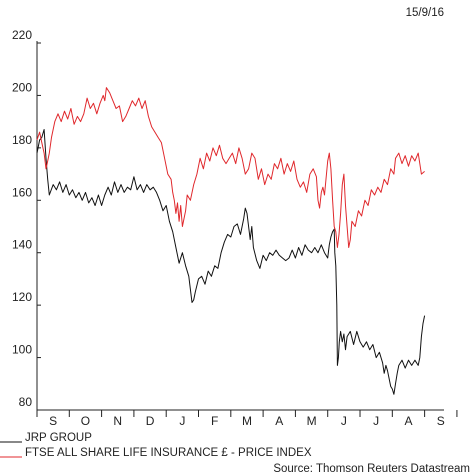  What do you see at coordinates (26, 219) in the screenshot?
I see `y-axis-ticks: 80 100 120 140 160 180 200 220` at bounding box center [26, 219].